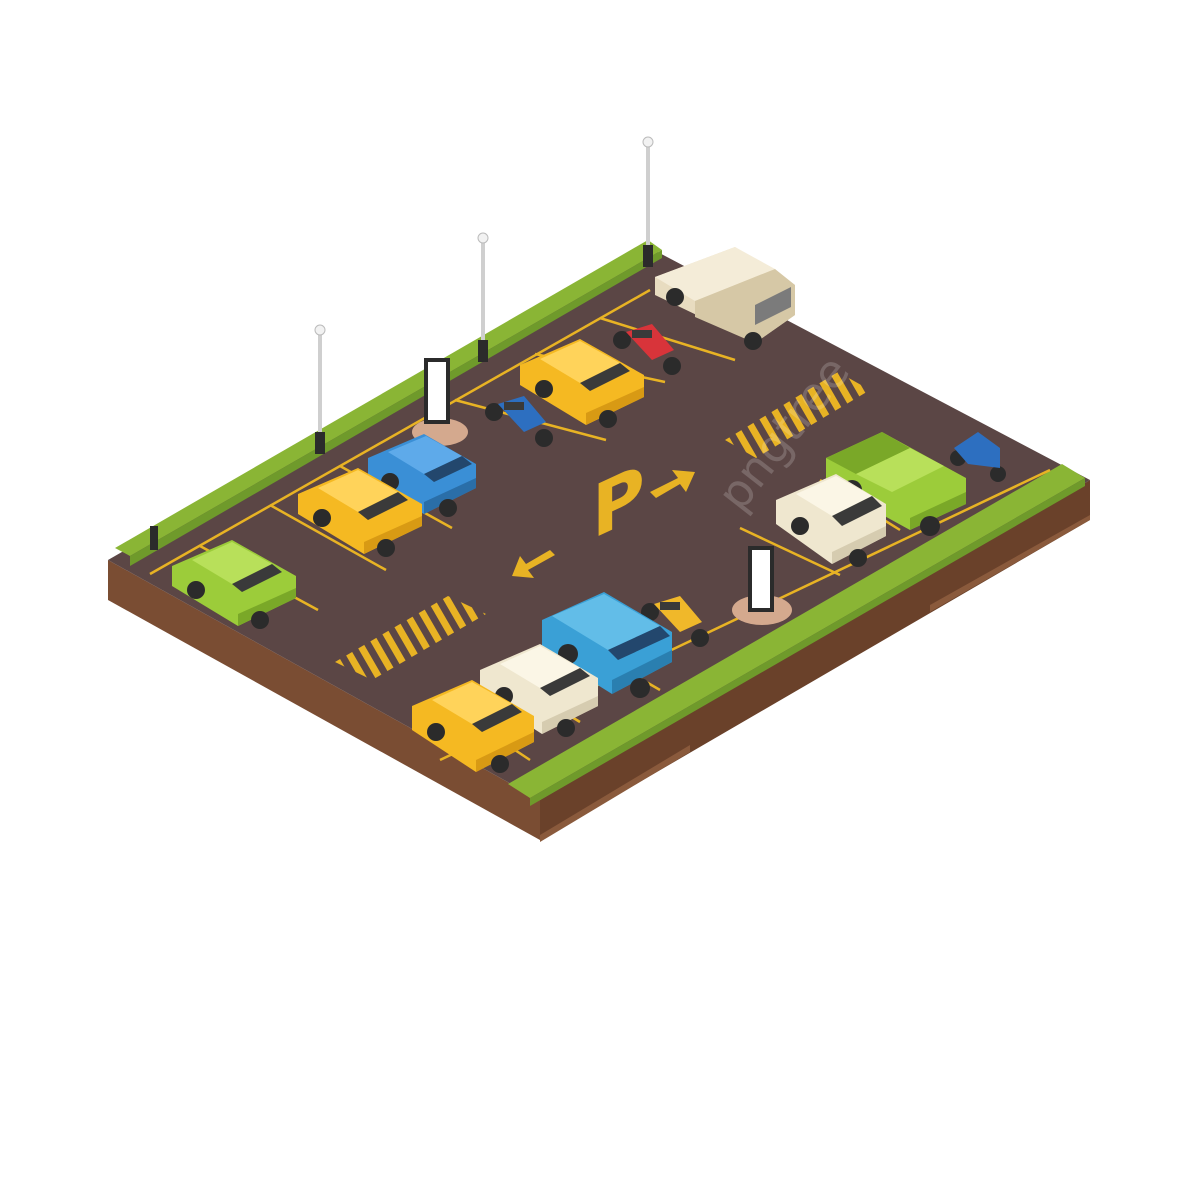  I want to click on soil-side-right, so click(815, 660).